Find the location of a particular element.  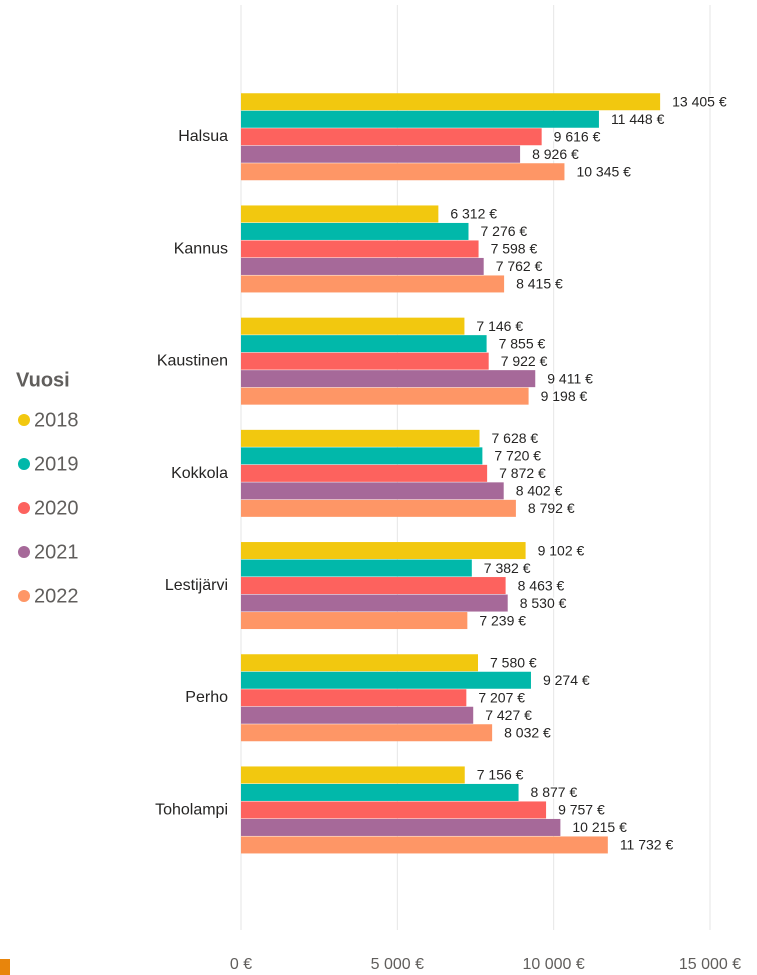

value-label: 7 580 € is located at coordinates (513, 662).